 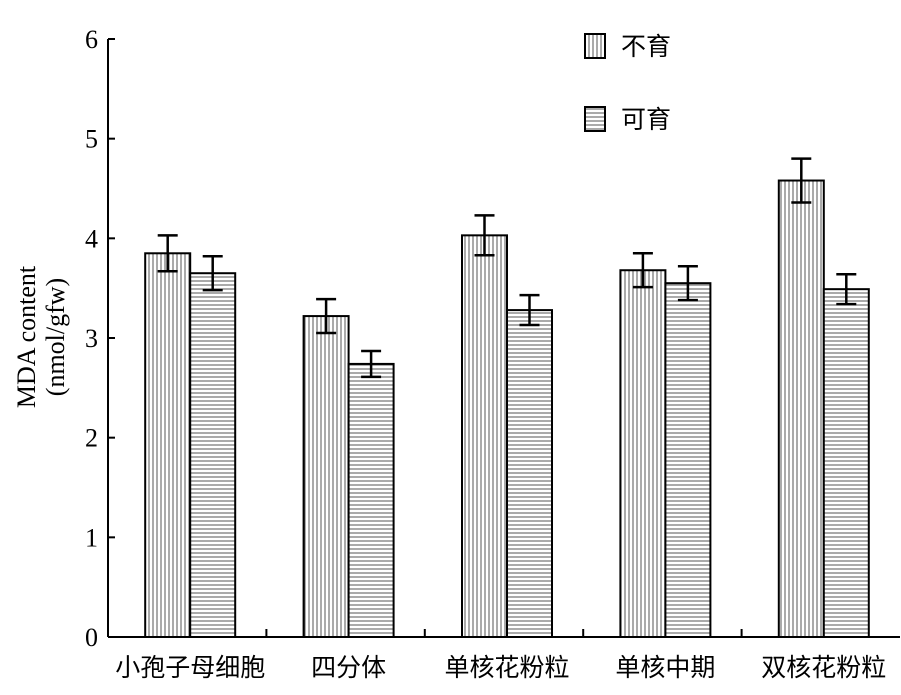 I want to click on y-axis-title: MDA content (nmol/gfw), so click(x=41, y=336).